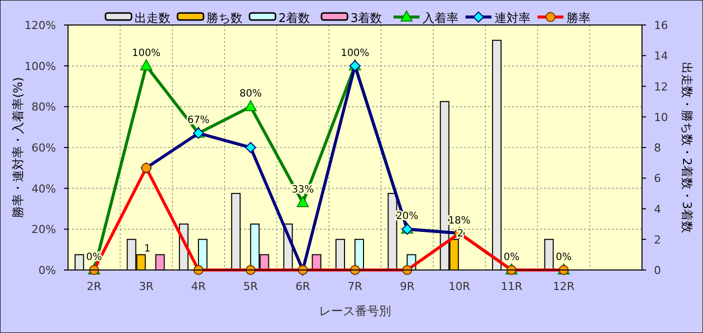  Describe the element at coordinates (687, 148) in the screenshot. I see `y2-axis-title: 出走数・勝ち数・2着数・3着数` at that location.